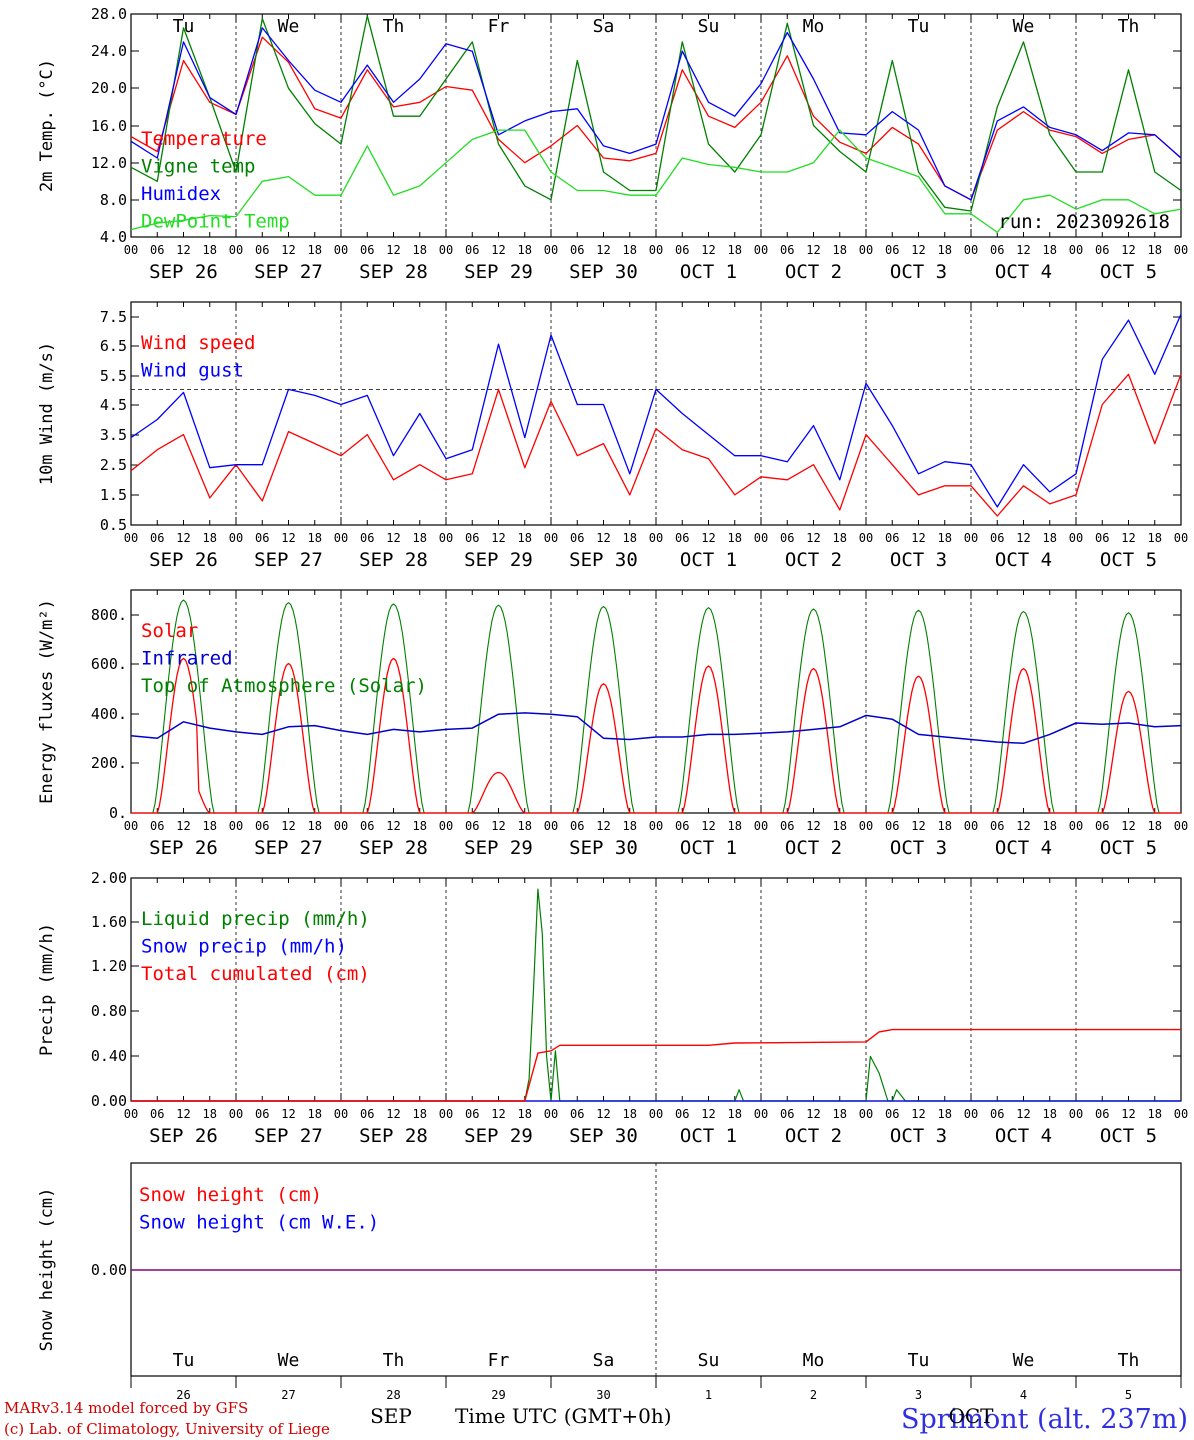  I want to click on date-label: SEP 29, so click(498, 560).